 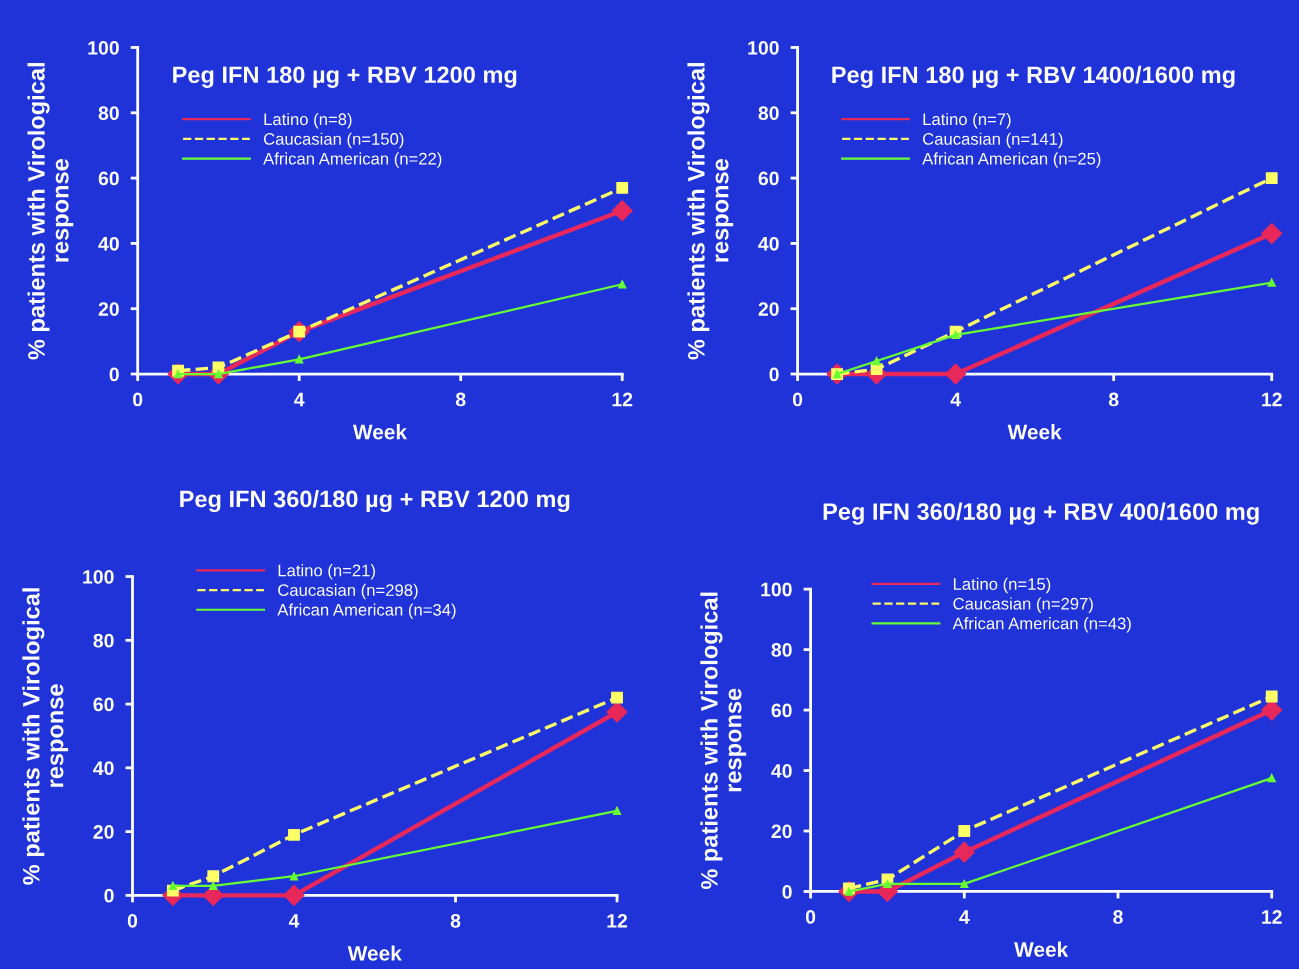 What do you see at coordinates (375, 501) in the screenshot?
I see `chart-title: Peg IFN 360/180 µg + RBV 1200 mg` at bounding box center [375, 501].